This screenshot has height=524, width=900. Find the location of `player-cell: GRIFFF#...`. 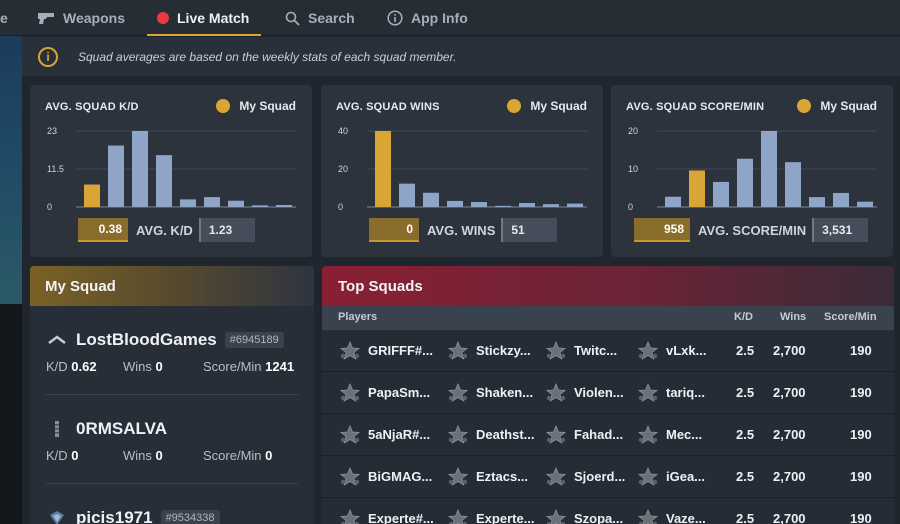

player-cell: GRIFFF#... is located at coordinates (385, 350).